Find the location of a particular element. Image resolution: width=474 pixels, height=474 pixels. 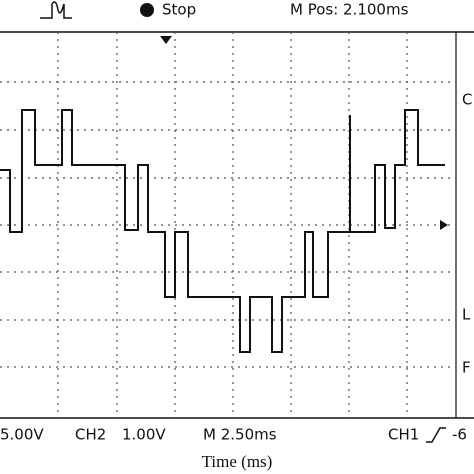

menu-label: F is located at coordinates (466, 368).